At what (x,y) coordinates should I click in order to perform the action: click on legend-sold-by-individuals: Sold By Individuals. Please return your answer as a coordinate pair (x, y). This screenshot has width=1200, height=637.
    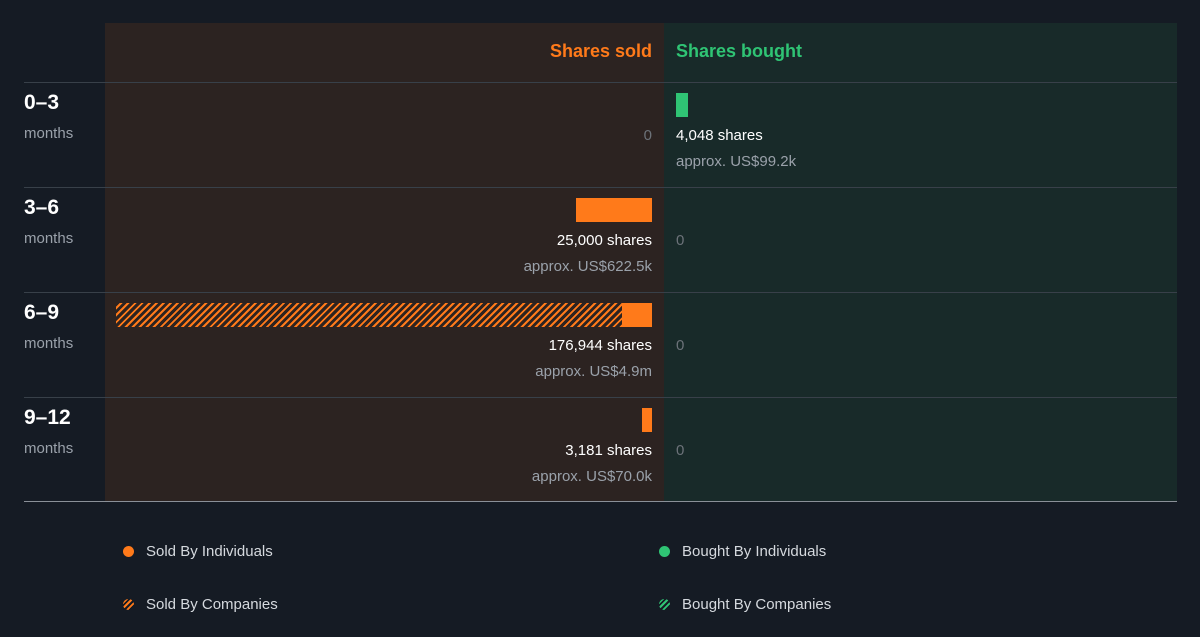
    Looking at the image, I should click on (198, 551).